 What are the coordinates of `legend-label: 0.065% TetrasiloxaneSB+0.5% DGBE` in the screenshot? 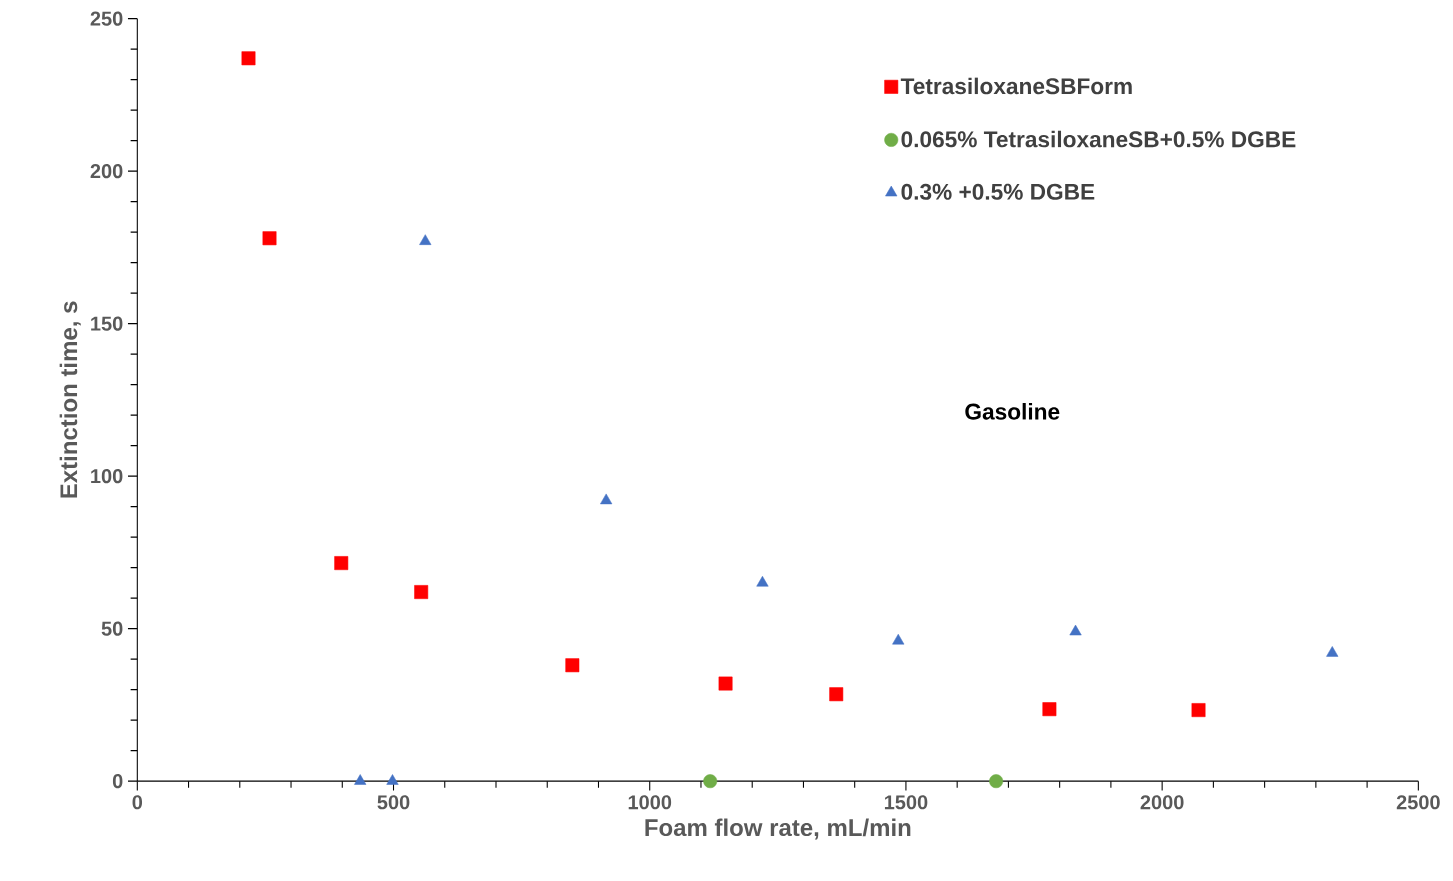 It's located at (1098, 139).